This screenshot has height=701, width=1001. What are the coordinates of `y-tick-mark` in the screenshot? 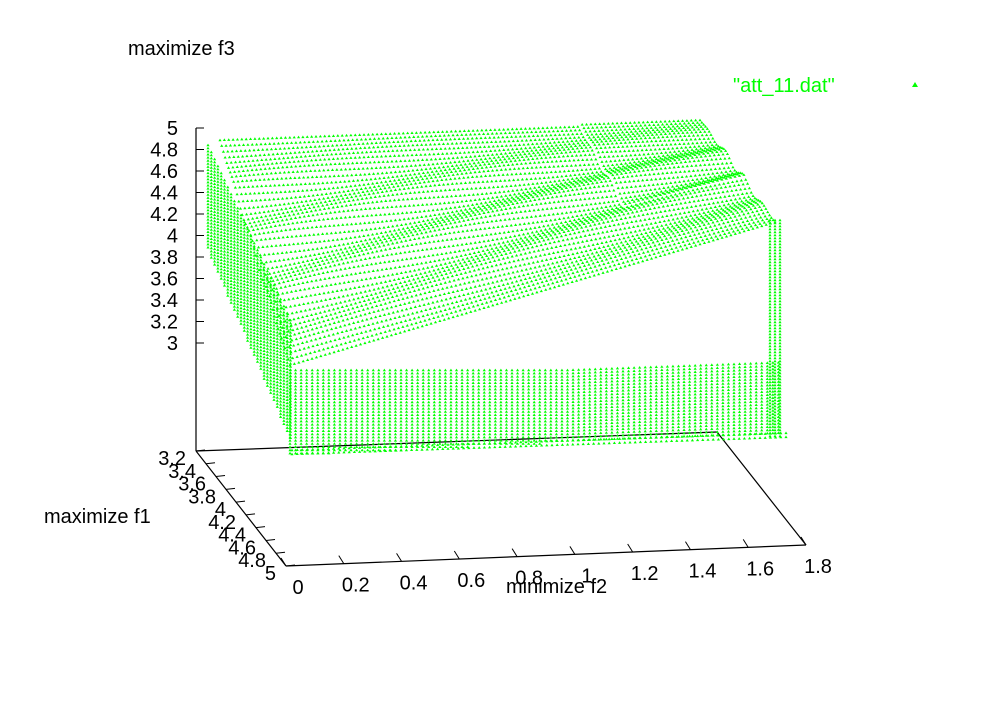 It's located at (260, 527).